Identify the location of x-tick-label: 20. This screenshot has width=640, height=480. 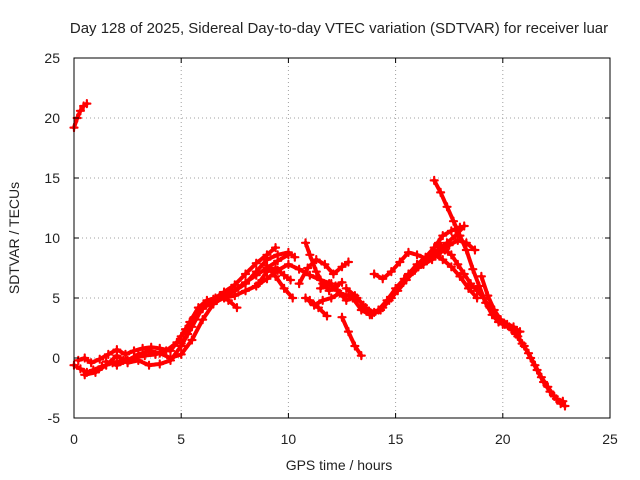
(503, 439).